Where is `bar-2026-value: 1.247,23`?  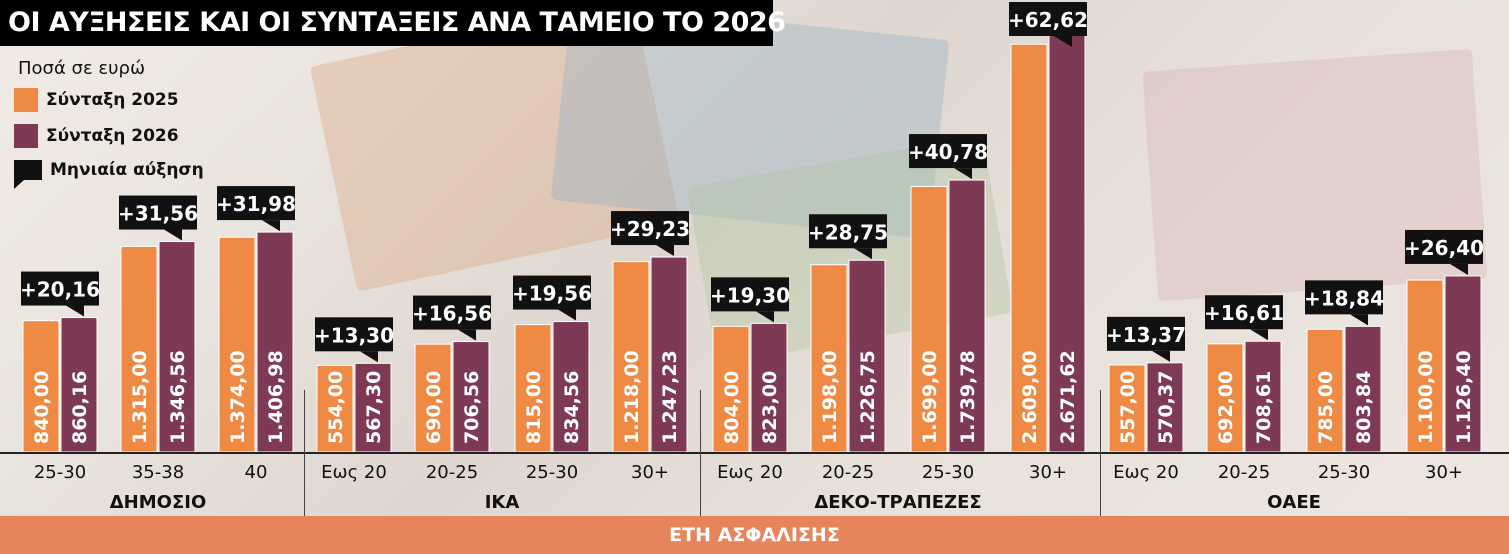
bar-2026-value: 1.247,23 is located at coordinates (670, 397).